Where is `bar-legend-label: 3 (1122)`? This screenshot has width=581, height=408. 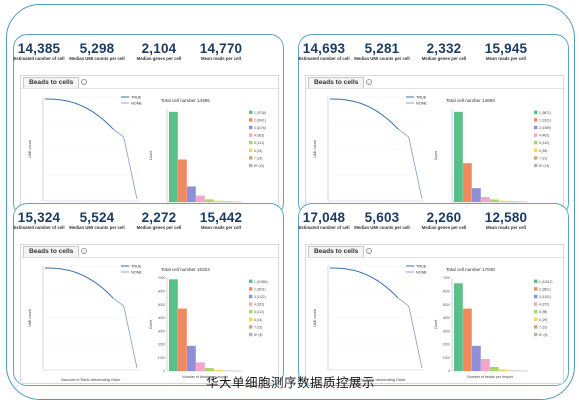
bar-legend-label: 3 (1122) is located at coordinates (260, 297).